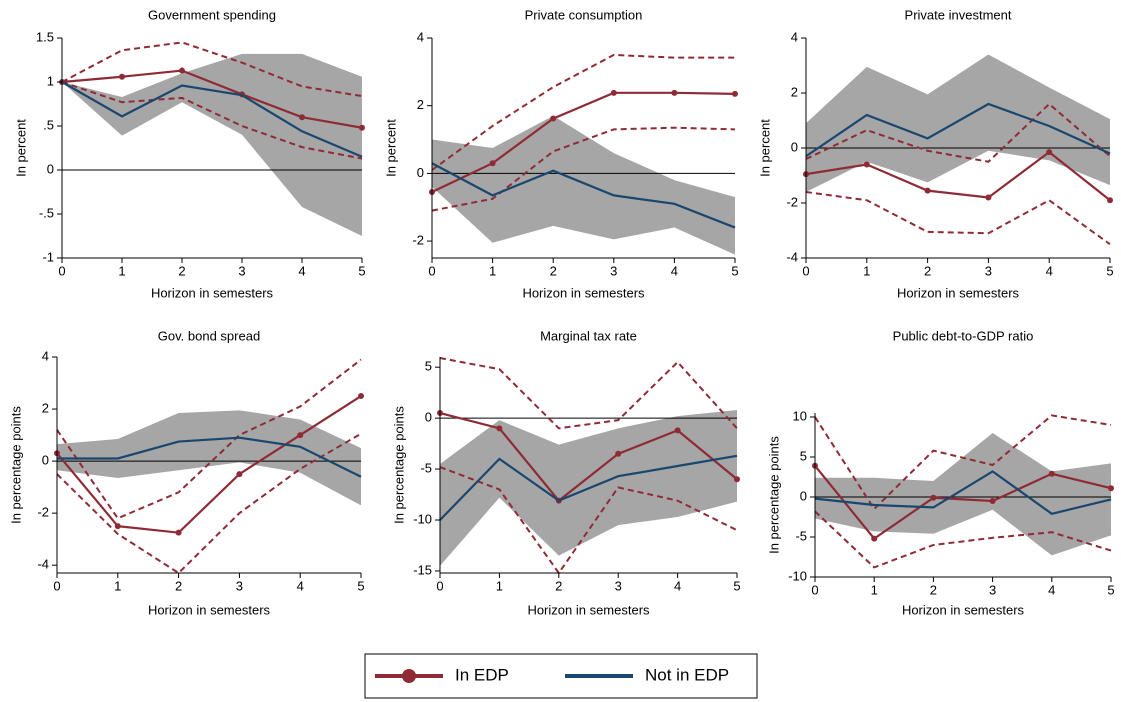  I want to click on panel-title: Private consumption, so click(584, 14).